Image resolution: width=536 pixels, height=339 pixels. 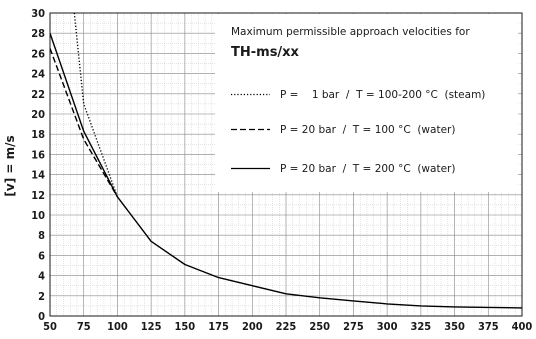 What do you see at coordinates (38, 114) in the screenshot?
I see `y-tick-label: 20` at bounding box center [38, 114].